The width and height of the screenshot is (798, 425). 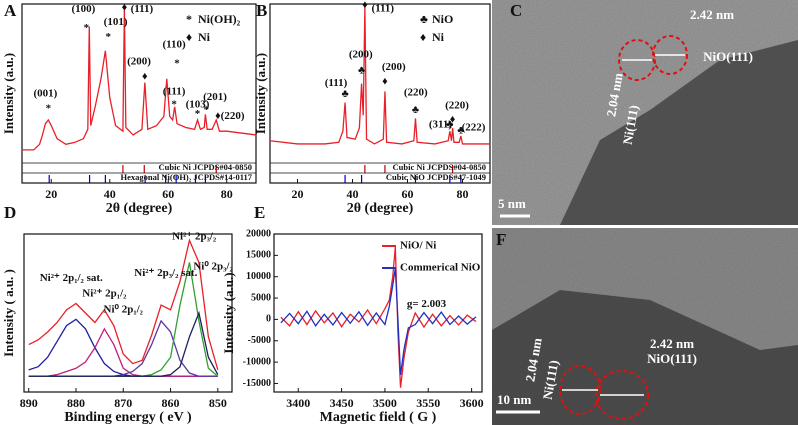 What do you see at coordinates (298, 403) in the screenshot?
I see `x-tick-label: 3400` at bounding box center [298, 403].